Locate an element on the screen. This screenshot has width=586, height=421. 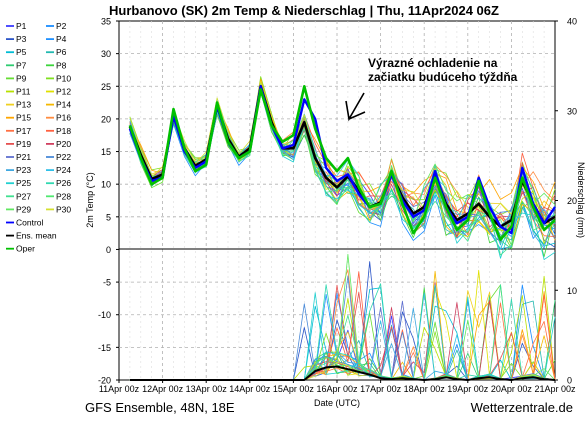
legend-entry: P12 is located at coordinates (63, 92).